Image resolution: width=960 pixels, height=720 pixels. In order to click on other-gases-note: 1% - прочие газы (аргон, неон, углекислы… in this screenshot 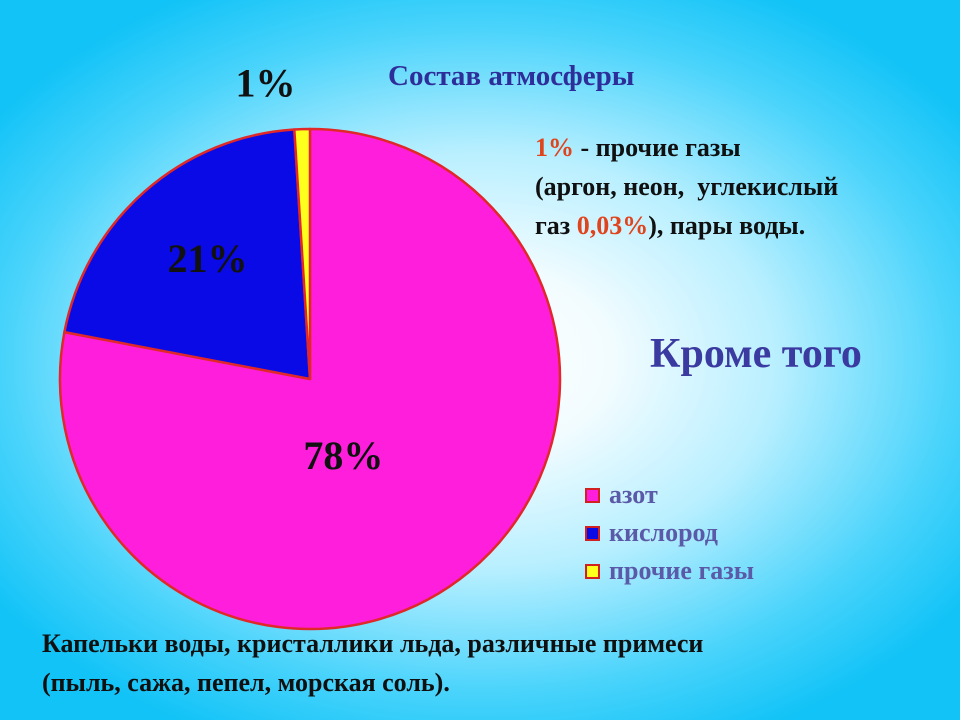, I will do `click(686, 186)`.